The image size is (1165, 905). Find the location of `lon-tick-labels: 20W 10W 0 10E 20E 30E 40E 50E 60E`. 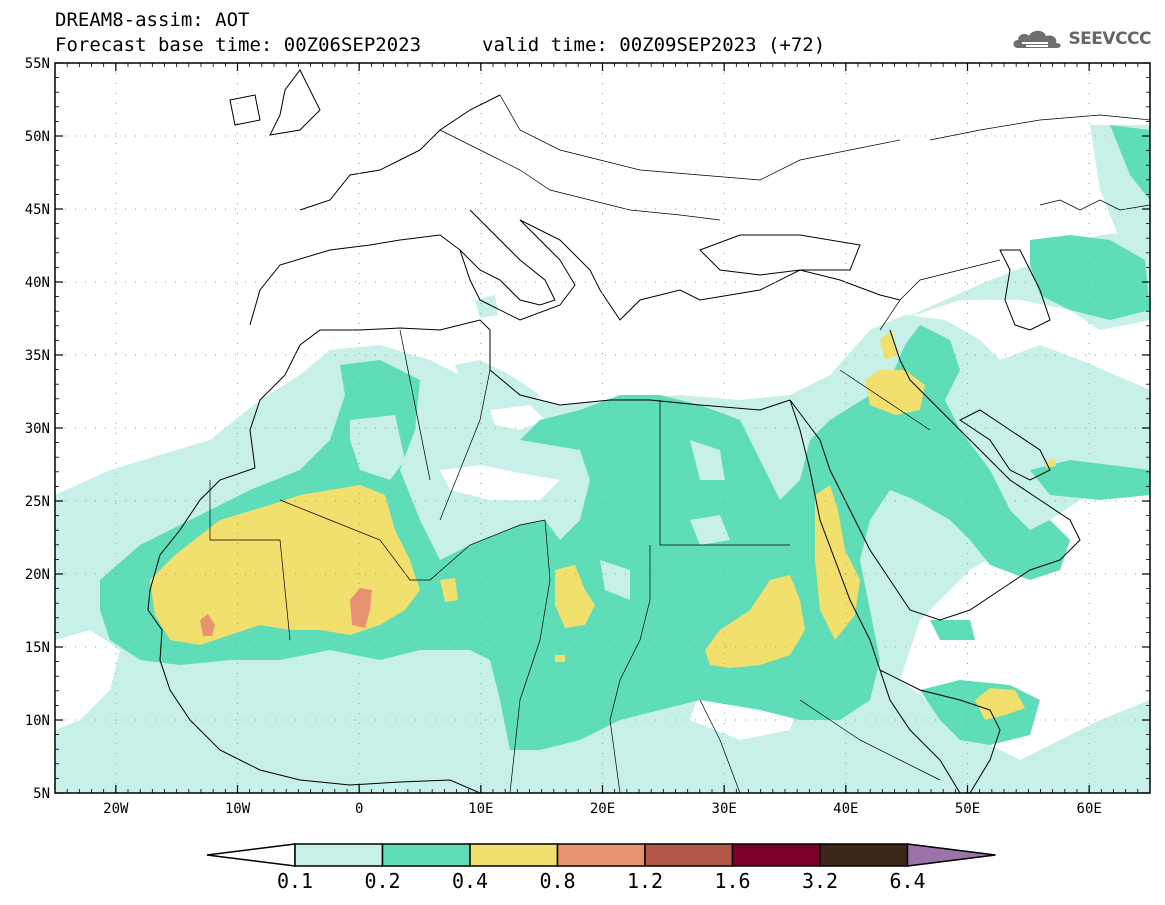

lon-tick-labels: 20W 10W 0 10E 20E 30E 40E 50E 60E is located at coordinates (602, 809).